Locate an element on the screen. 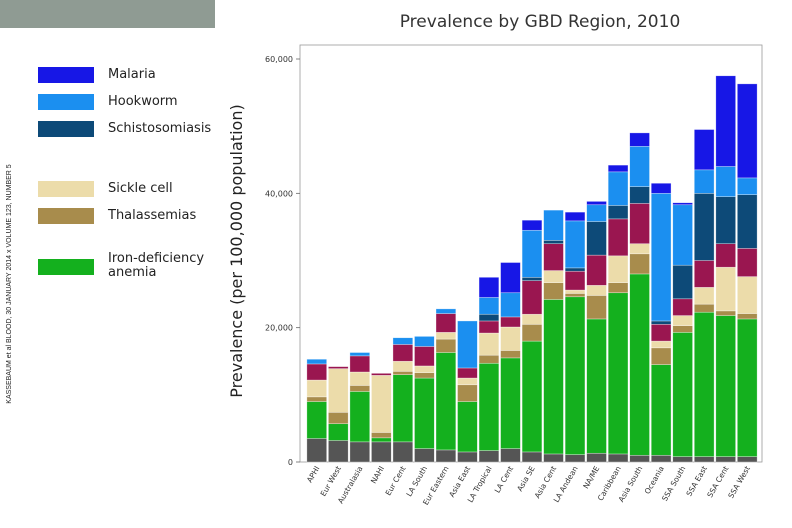 The height and width of the screenshot is (528, 792). bar-segment-schistosomiasis-asia-se is located at coordinates (532, 278).